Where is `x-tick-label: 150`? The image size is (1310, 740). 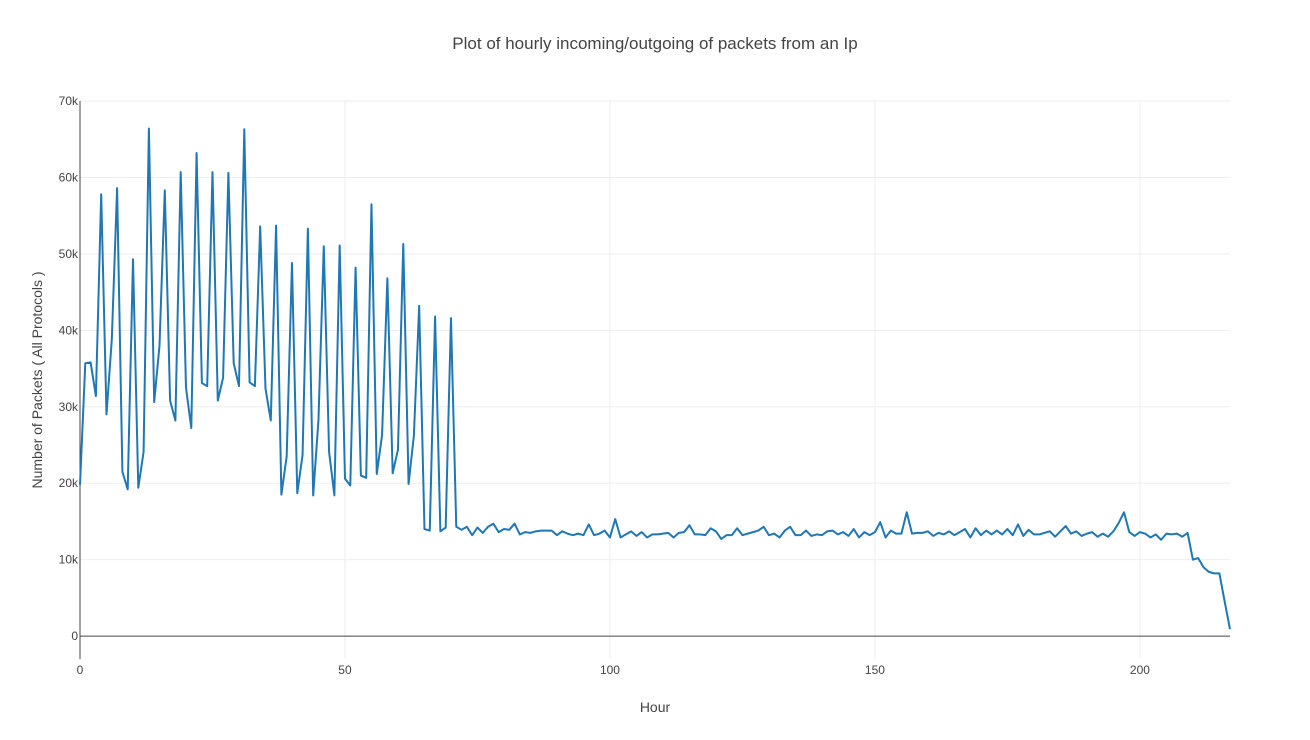
x-tick-label: 150 is located at coordinates (875, 670).